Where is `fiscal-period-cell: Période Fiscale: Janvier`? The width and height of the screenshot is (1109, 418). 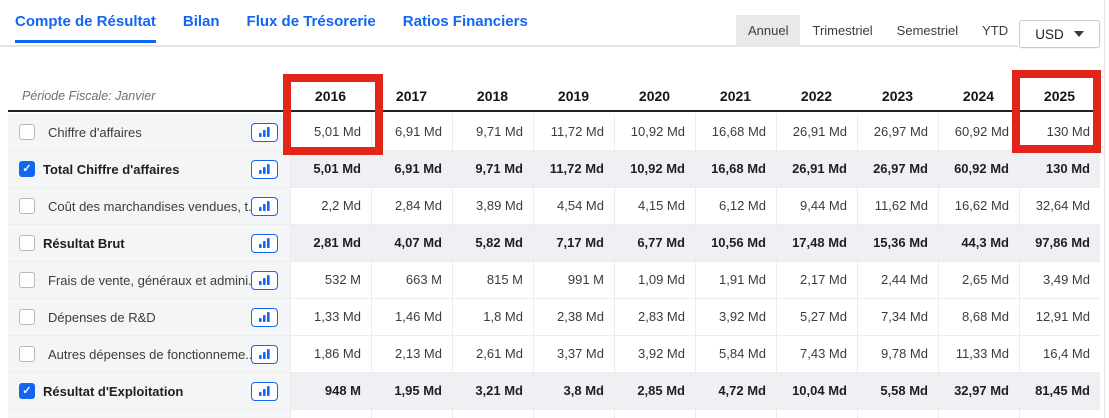
fiscal-period-cell: Période Fiscale: Janvier is located at coordinates (149, 96).